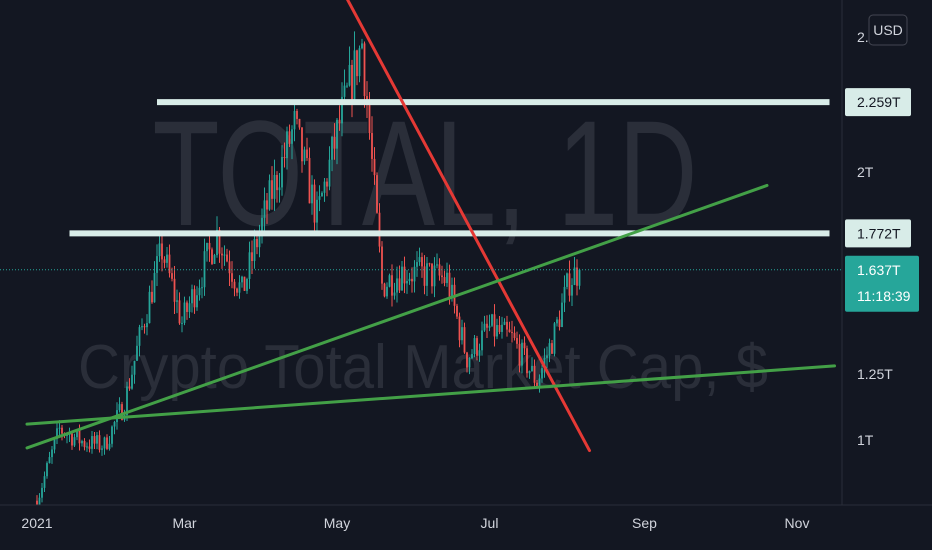  What do you see at coordinates (797, 523) in the screenshot?
I see `time-tick-label: Nov` at bounding box center [797, 523].